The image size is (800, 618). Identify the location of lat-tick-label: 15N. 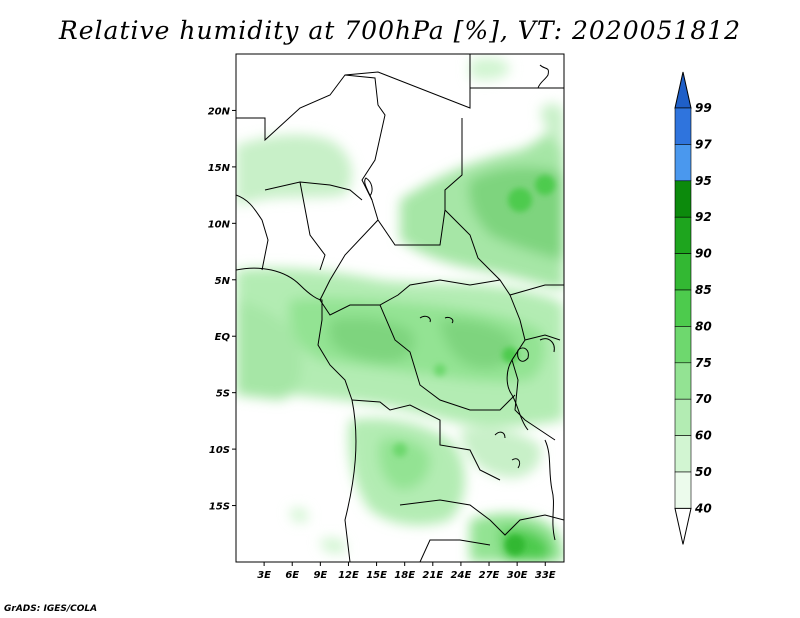
(219, 168).